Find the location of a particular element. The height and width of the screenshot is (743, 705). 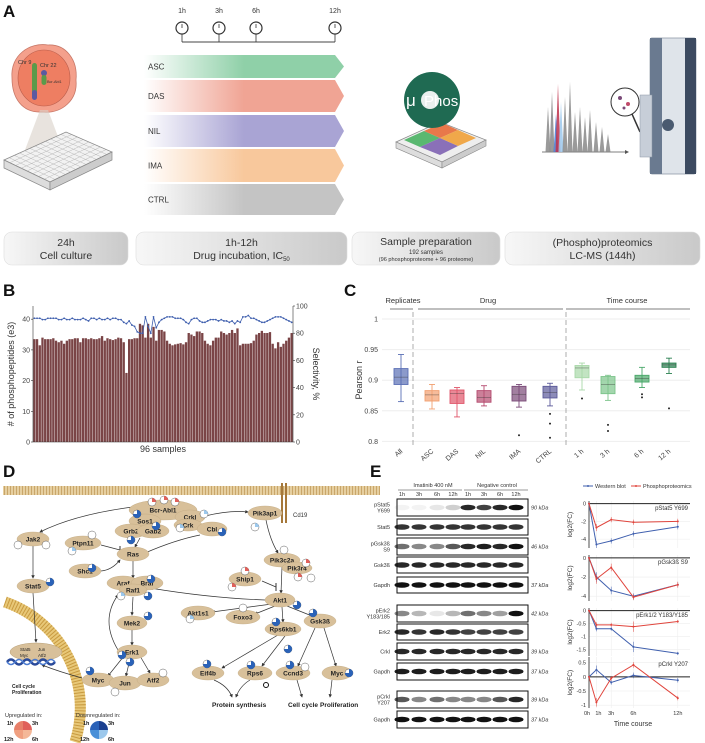

stage-subtitle-text: Cell culture is located at coordinates (66, 256).